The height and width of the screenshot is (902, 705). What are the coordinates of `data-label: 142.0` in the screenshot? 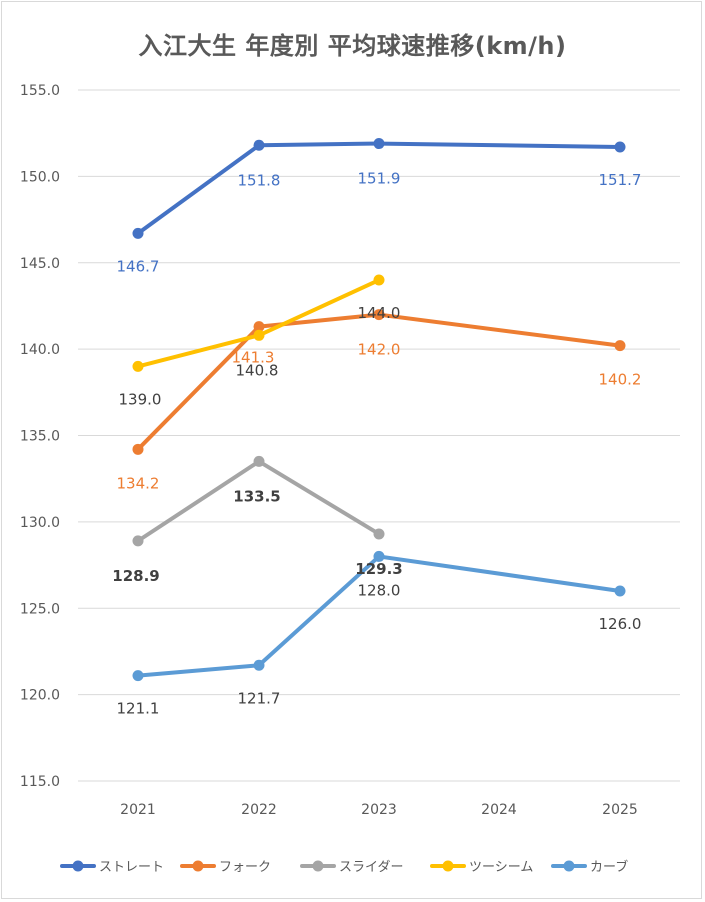 It's located at (379, 350).